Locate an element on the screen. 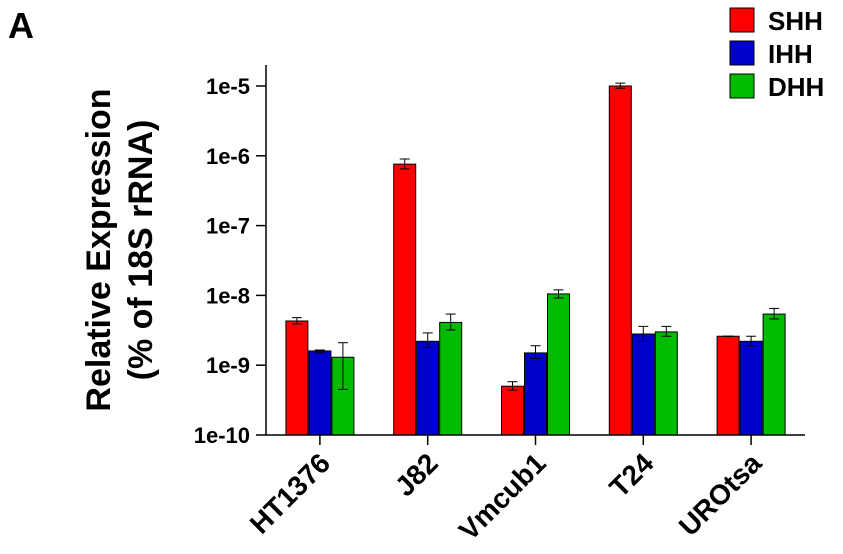  bar-shh-t24 is located at coordinates (620, 260).